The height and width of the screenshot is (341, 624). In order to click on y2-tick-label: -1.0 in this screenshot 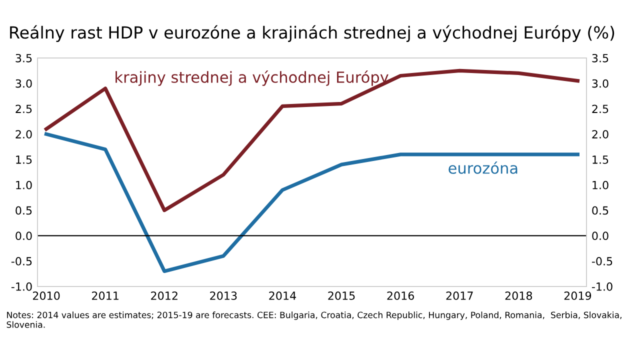, I will do `click(602, 286)`.